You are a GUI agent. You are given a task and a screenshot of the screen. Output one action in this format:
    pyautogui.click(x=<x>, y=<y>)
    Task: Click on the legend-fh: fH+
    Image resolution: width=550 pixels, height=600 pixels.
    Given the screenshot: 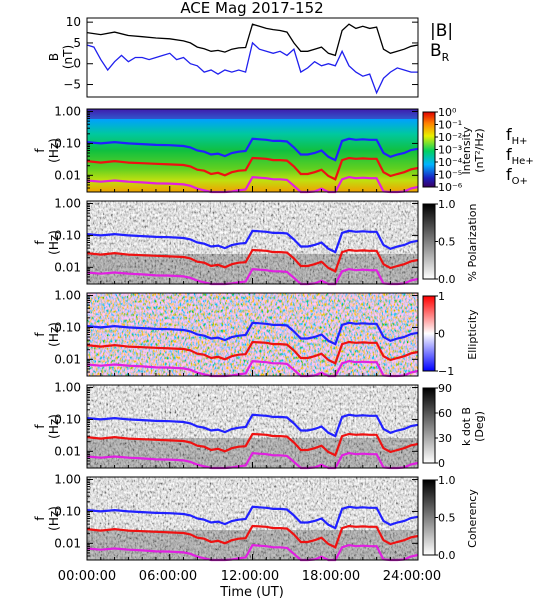 What is the action you would take?
    pyautogui.click(x=517, y=136)
    